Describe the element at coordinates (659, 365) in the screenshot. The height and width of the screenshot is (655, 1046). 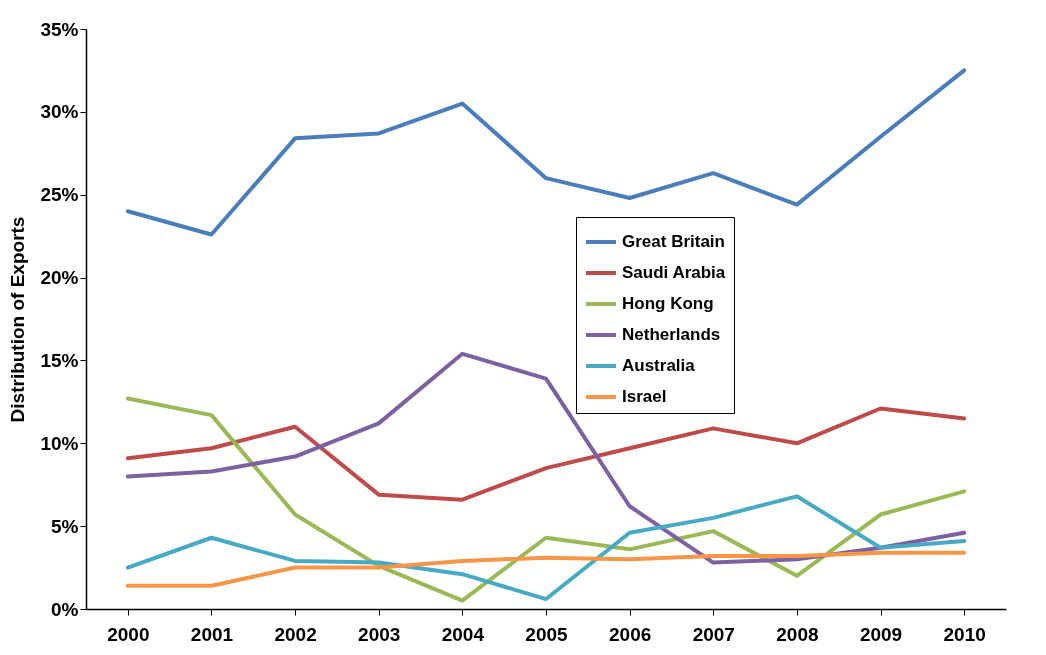
I see `legend-label: Australia` at that location.